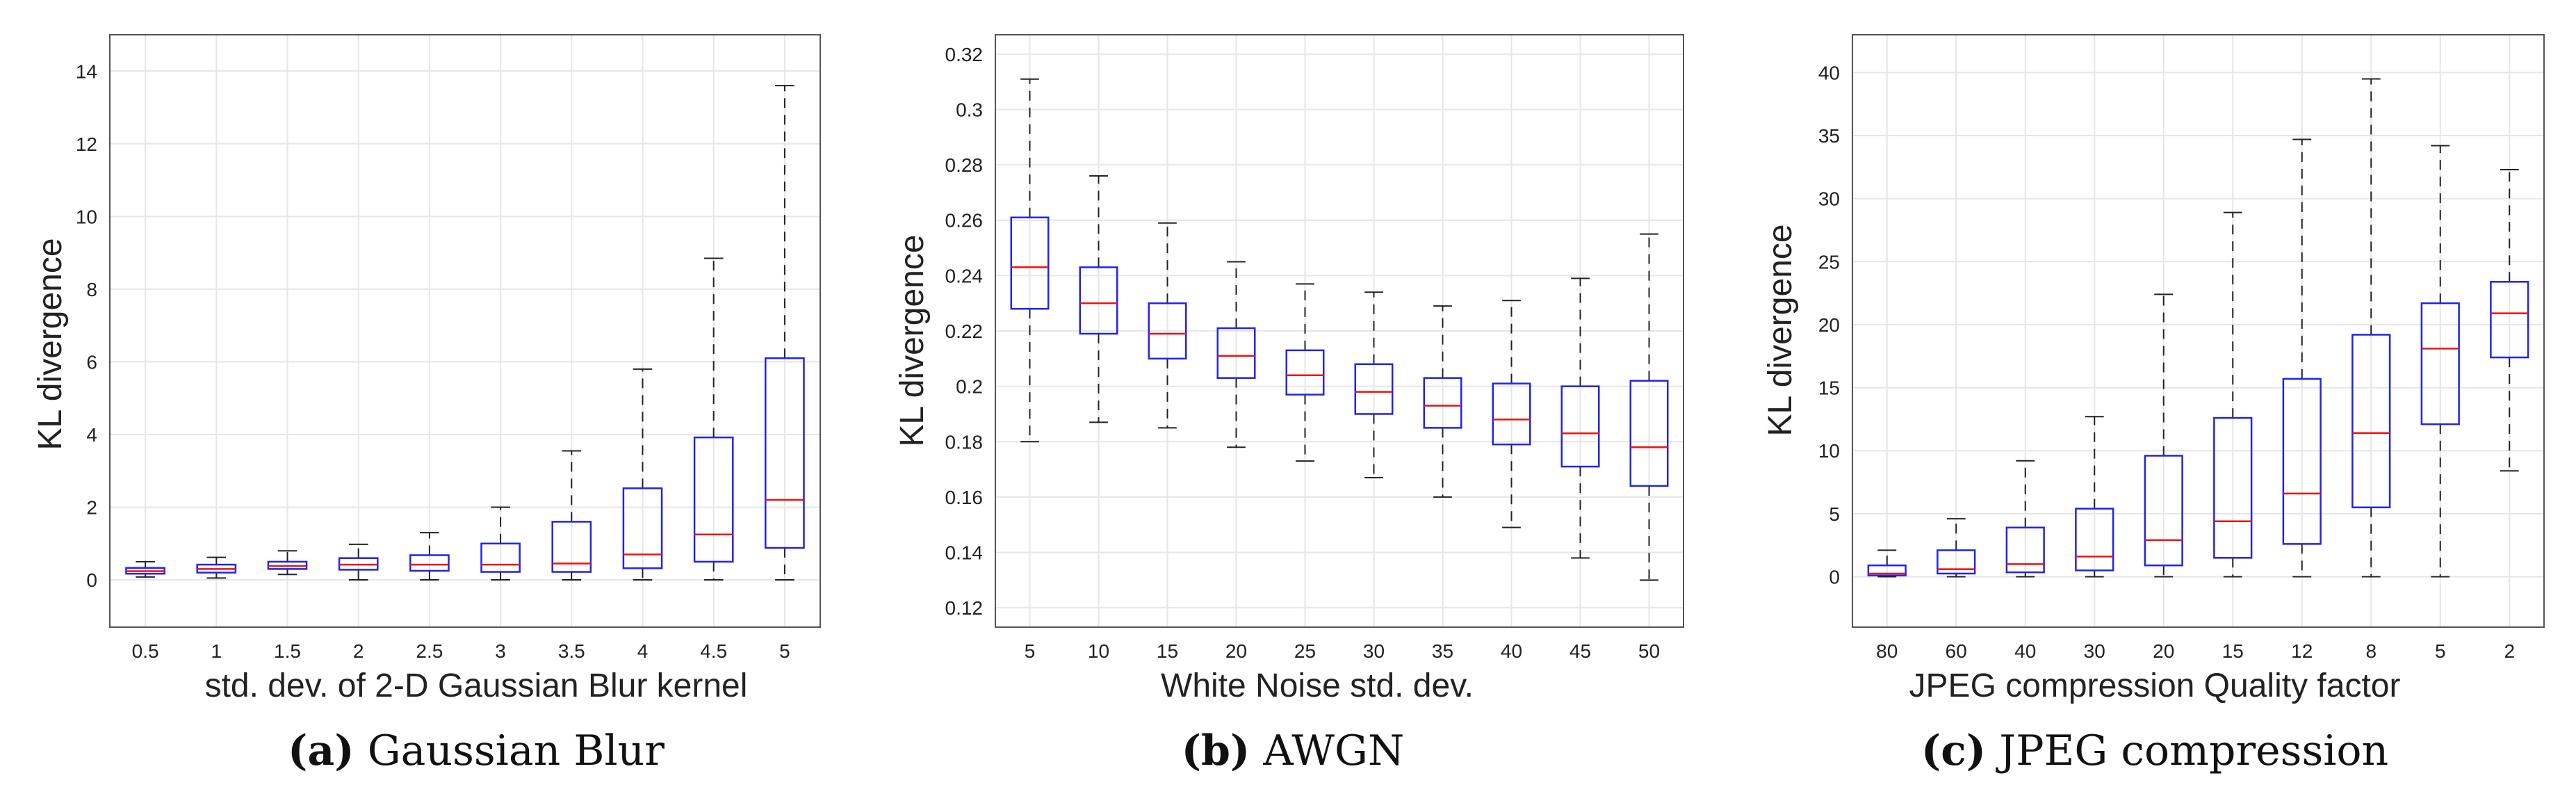 The width and height of the screenshot is (2576, 794). I want to click on x-tick-label: 2.5, so click(430, 651).